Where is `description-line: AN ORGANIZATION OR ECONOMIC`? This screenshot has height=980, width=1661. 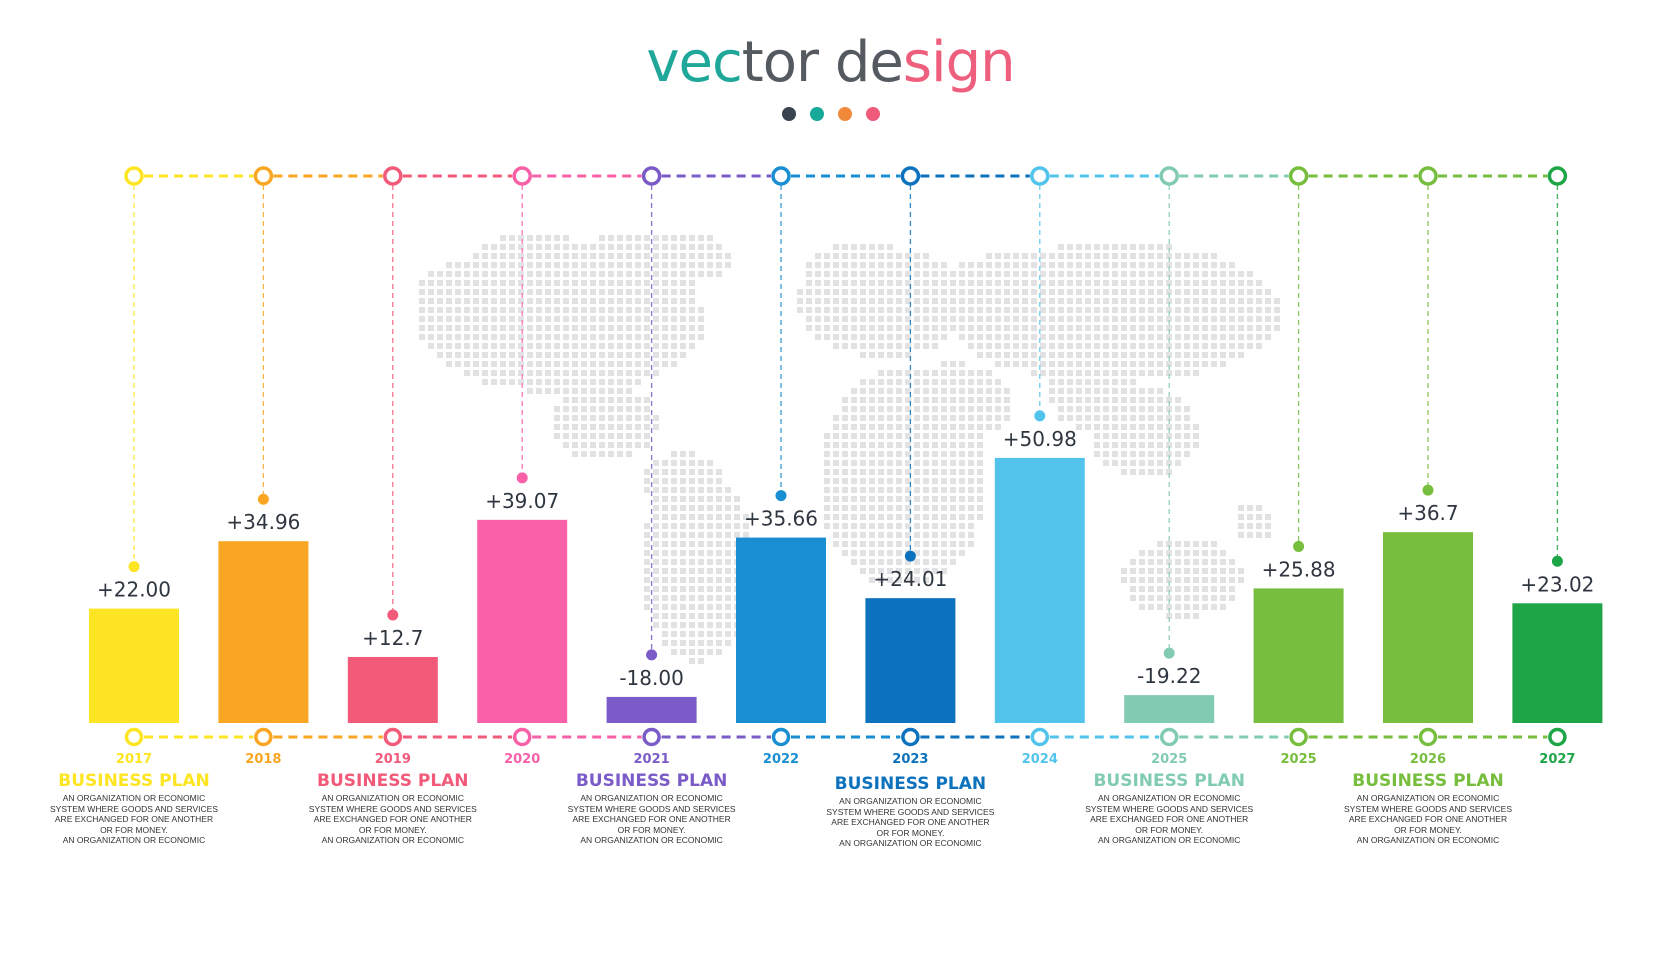 description-line: AN ORGANIZATION OR ECONOMIC is located at coordinates (651, 798).